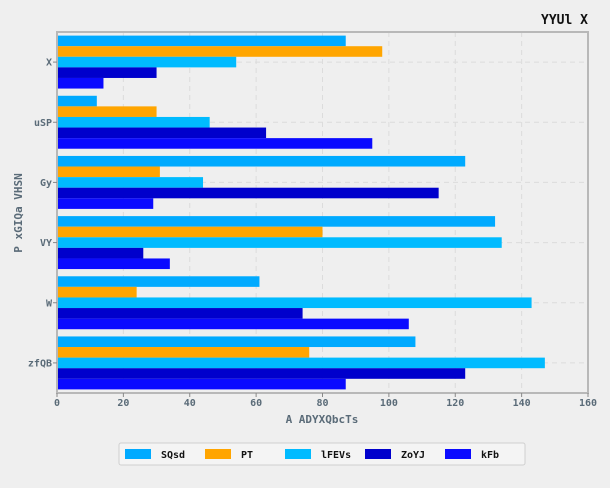 This screenshot has width=610, height=488. I want to click on y-tick-label: X, so click(49, 63).